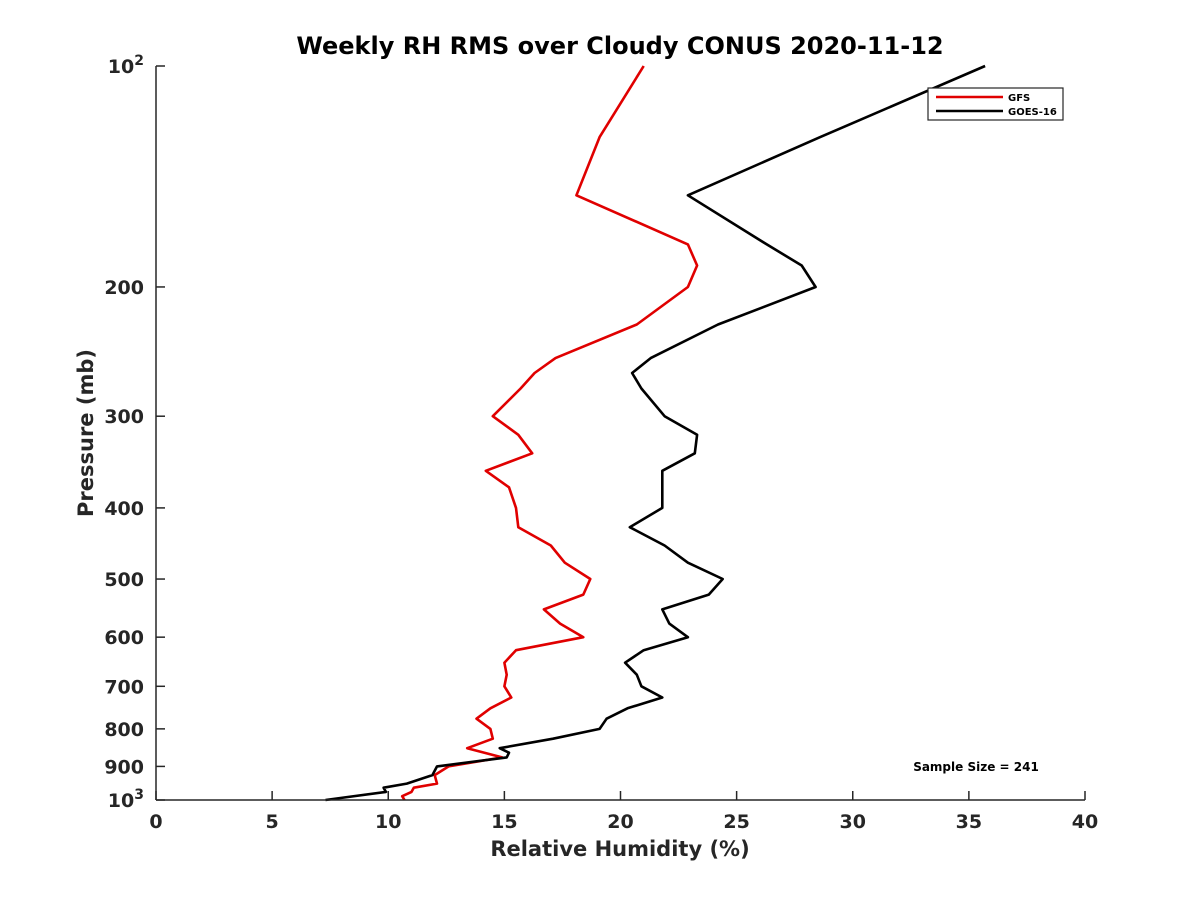  What do you see at coordinates (620, 822) in the screenshot?
I see `x-tick-label: 20` at bounding box center [620, 822].